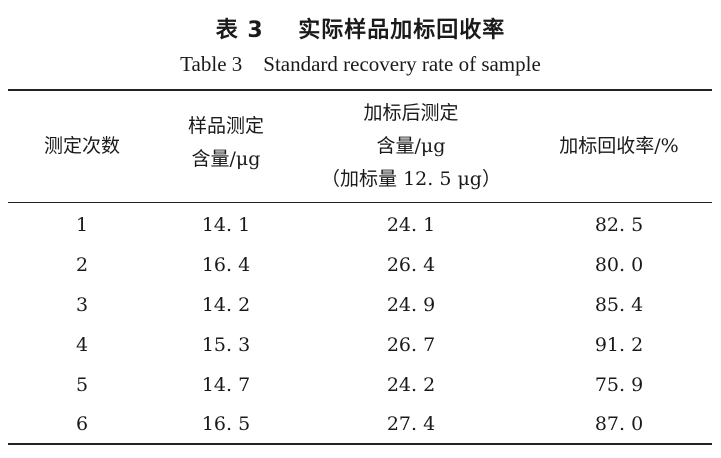 The height and width of the screenshot is (458, 721). What do you see at coordinates (82, 304) in the screenshot?
I see `cell-count: 3` at bounding box center [82, 304].